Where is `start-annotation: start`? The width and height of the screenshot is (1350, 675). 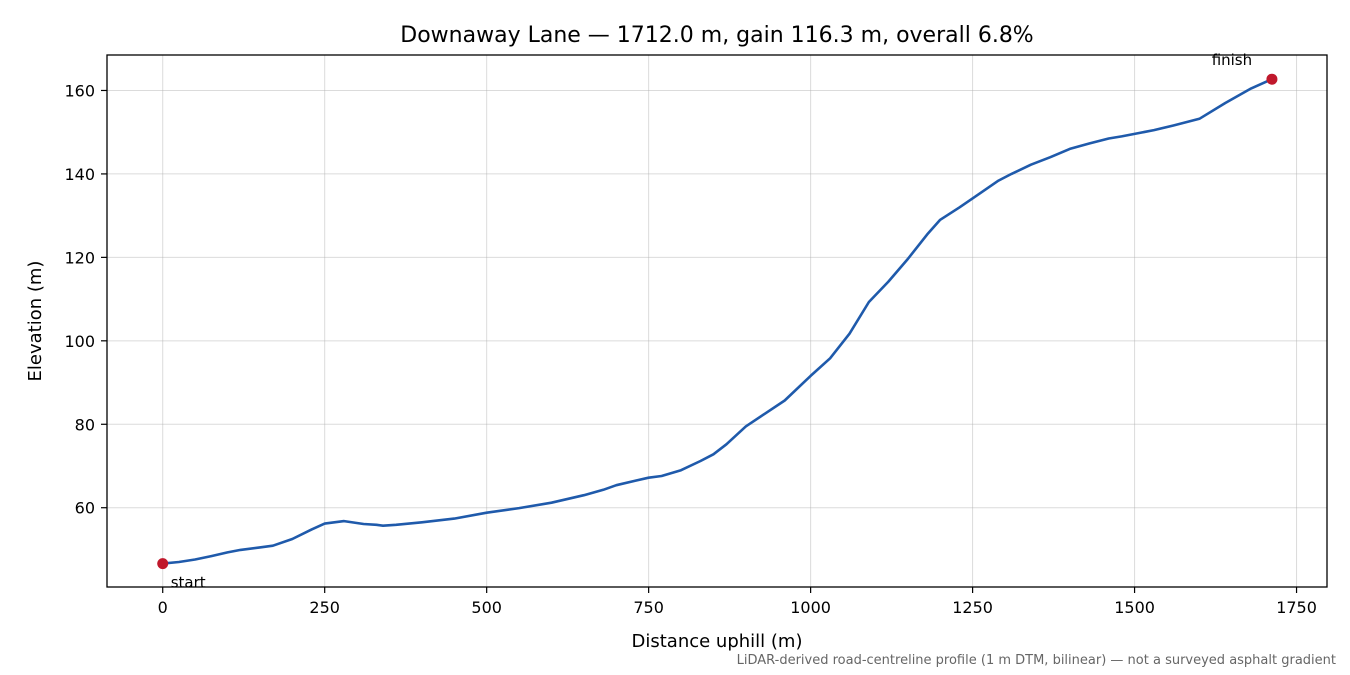
start-annotation: start is located at coordinates (188, 583).